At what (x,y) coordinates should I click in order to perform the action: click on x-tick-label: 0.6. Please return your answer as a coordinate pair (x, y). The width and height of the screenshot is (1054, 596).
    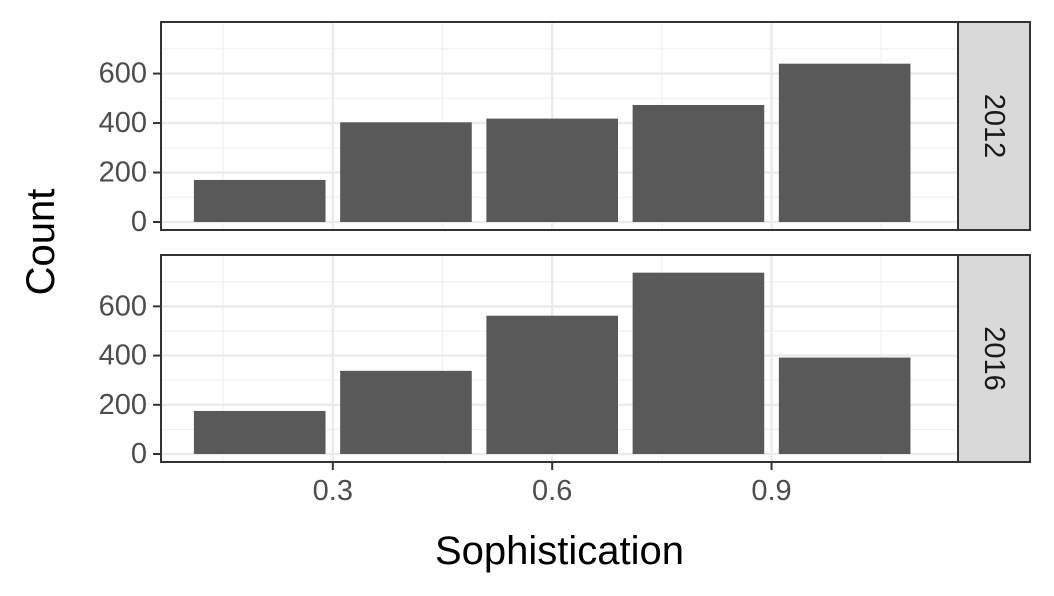
    Looking at the image, I should click on (552, 491).